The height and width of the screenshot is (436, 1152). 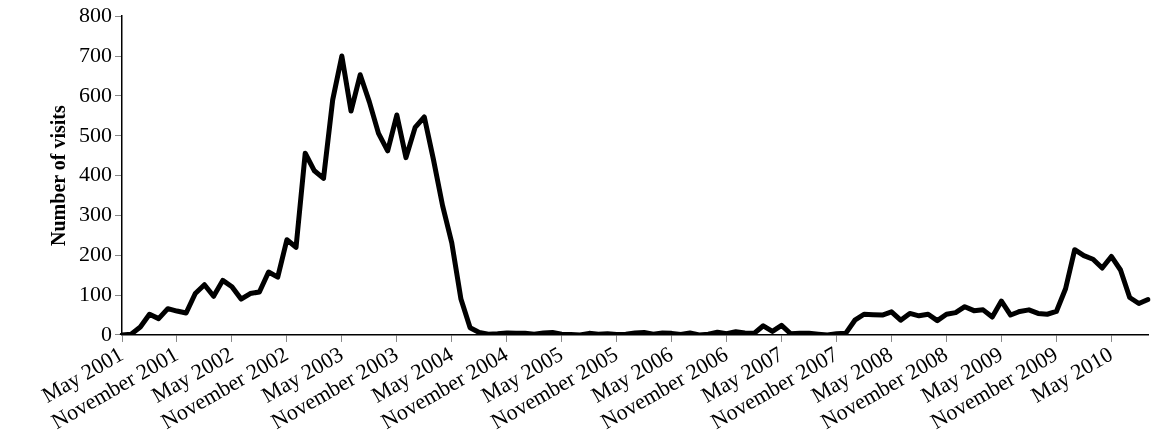 I want to click on y-tick-label: 800, so click(x=95, y=14).